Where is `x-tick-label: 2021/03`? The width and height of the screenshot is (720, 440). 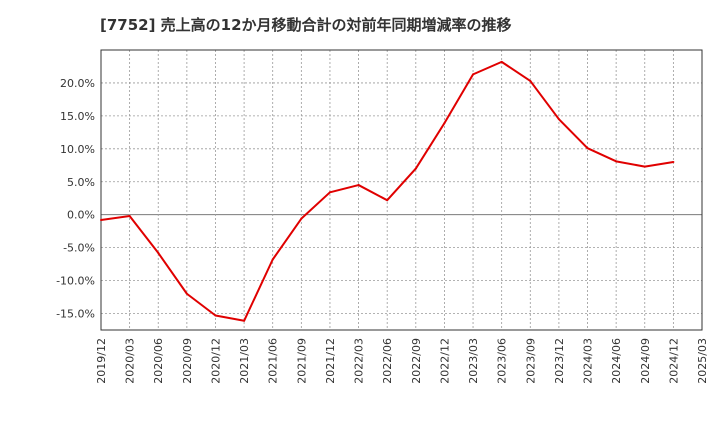
x-tick-label: 2021/03 is located at coordinates (244, 361).